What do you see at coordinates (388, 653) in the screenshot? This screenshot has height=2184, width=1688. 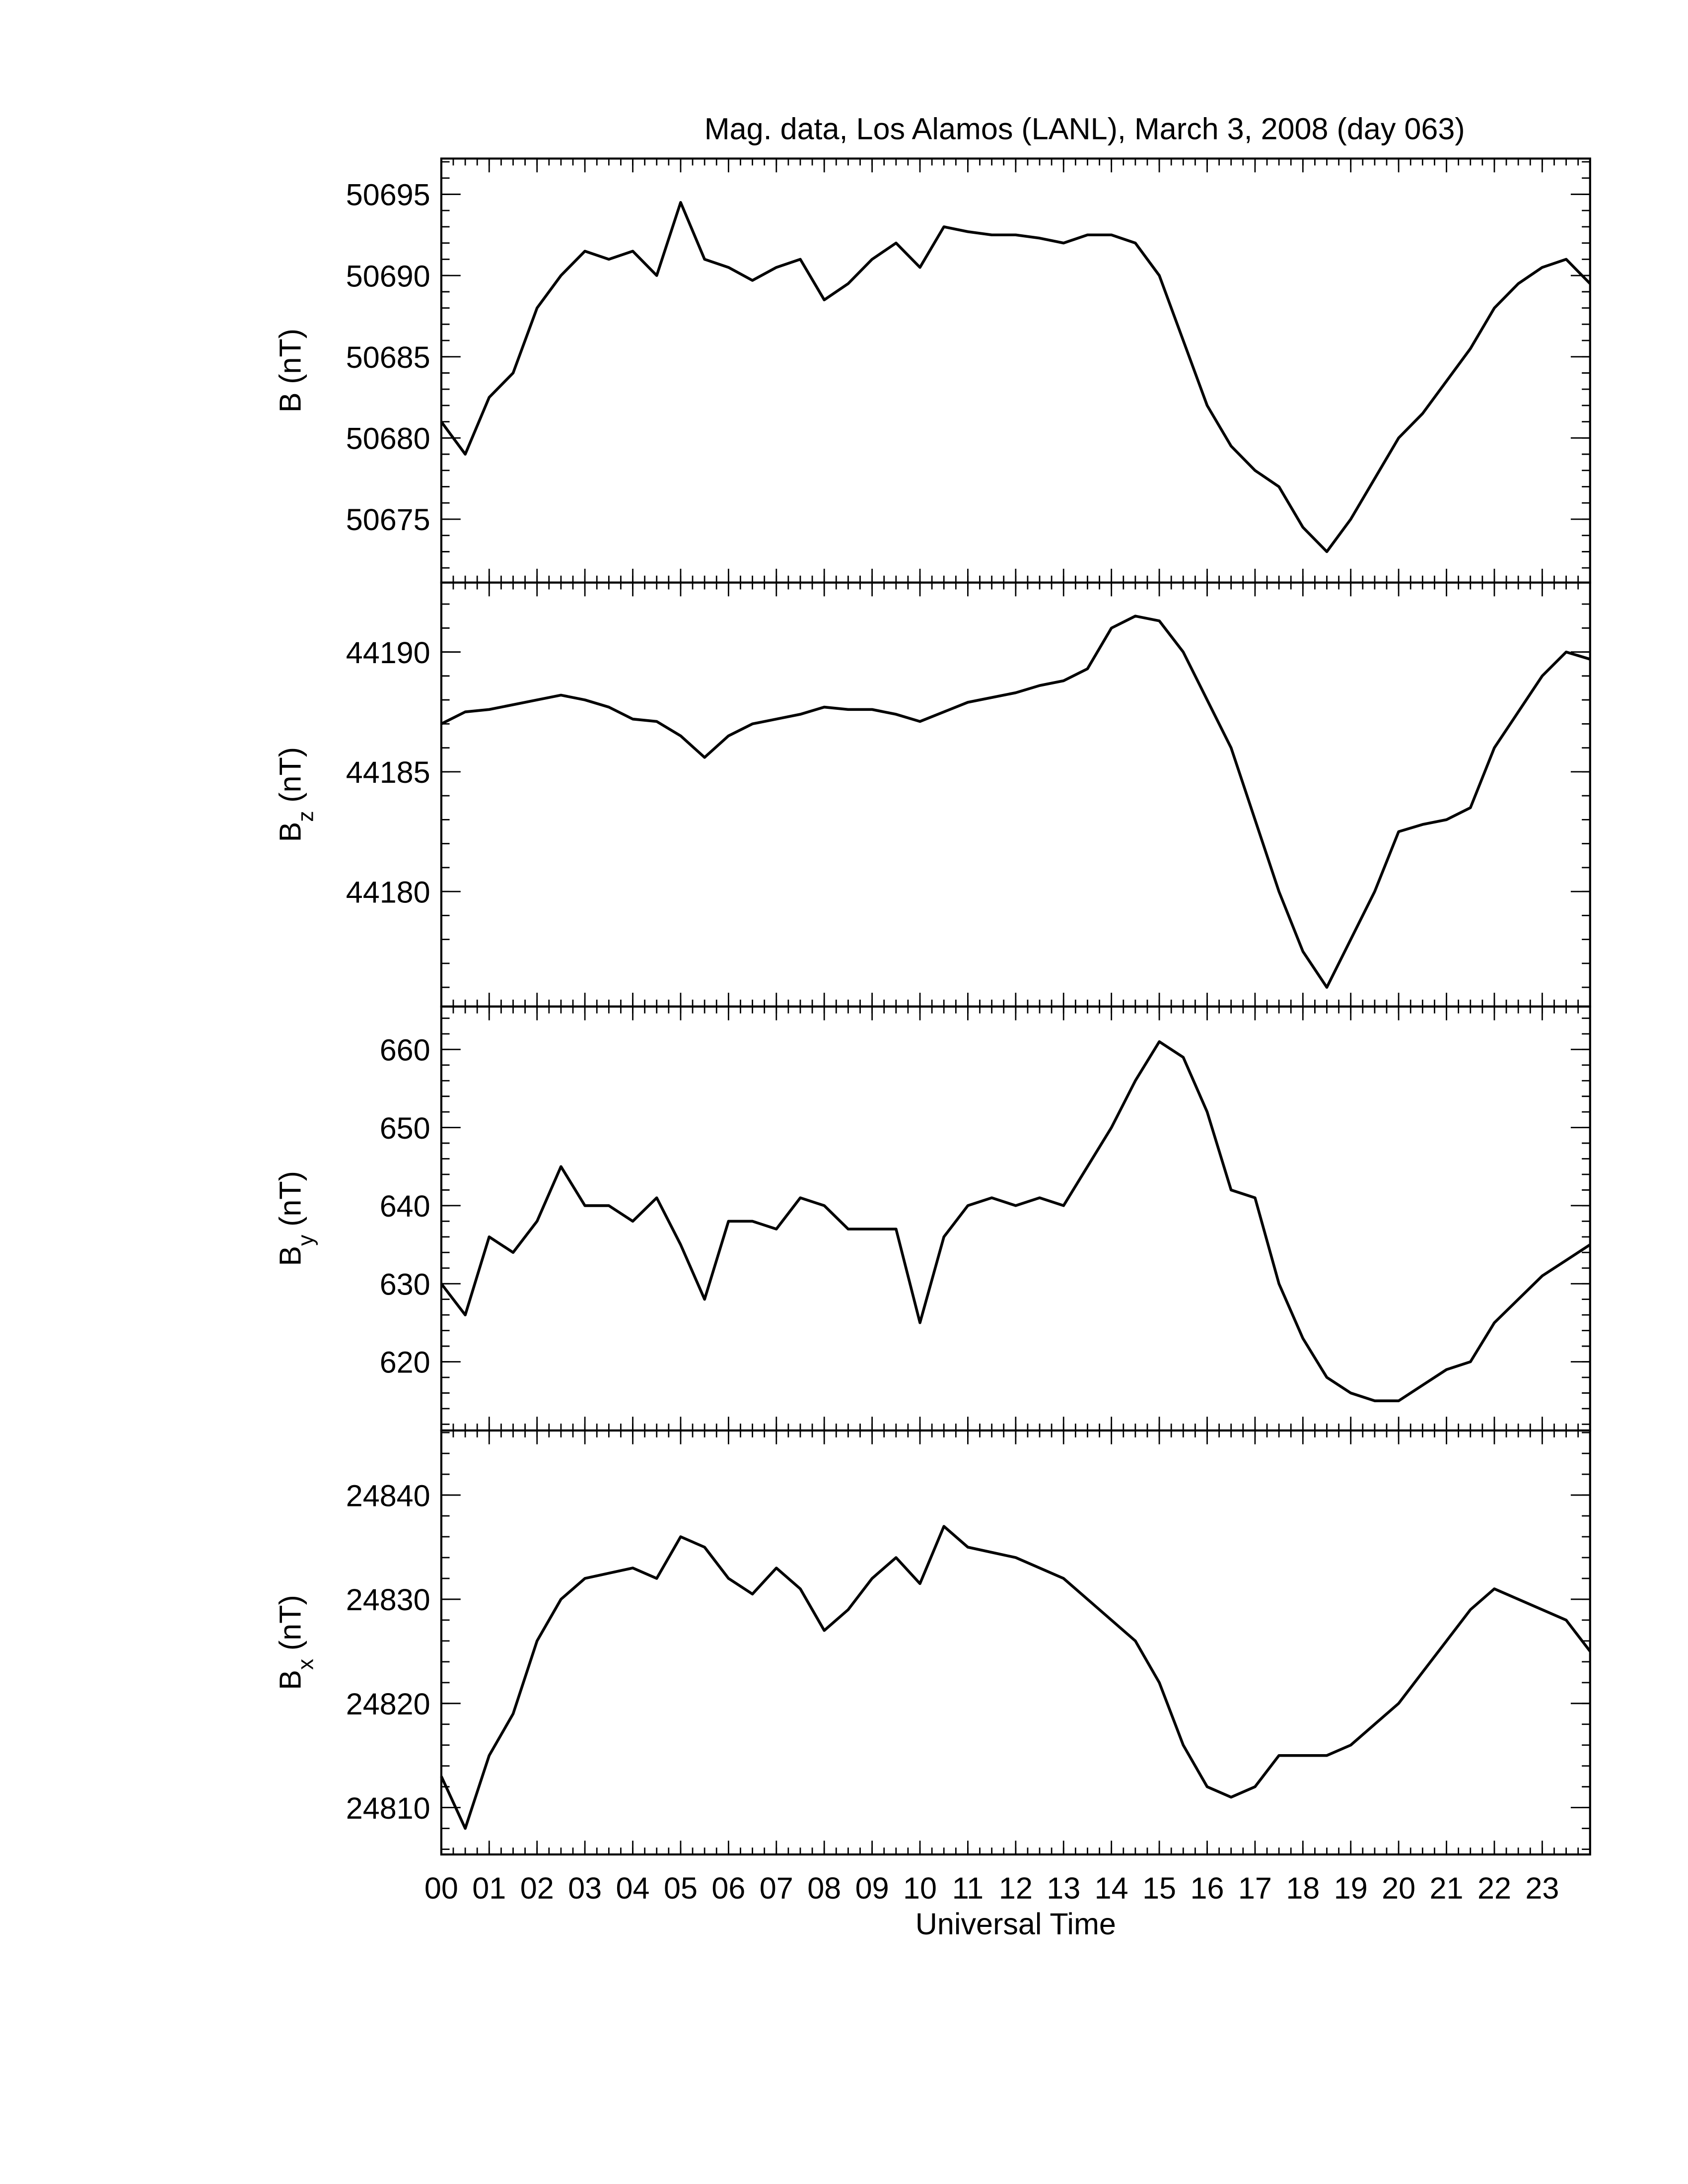 I see `y-tick-label: 44190` at bounding box center [388, 653].